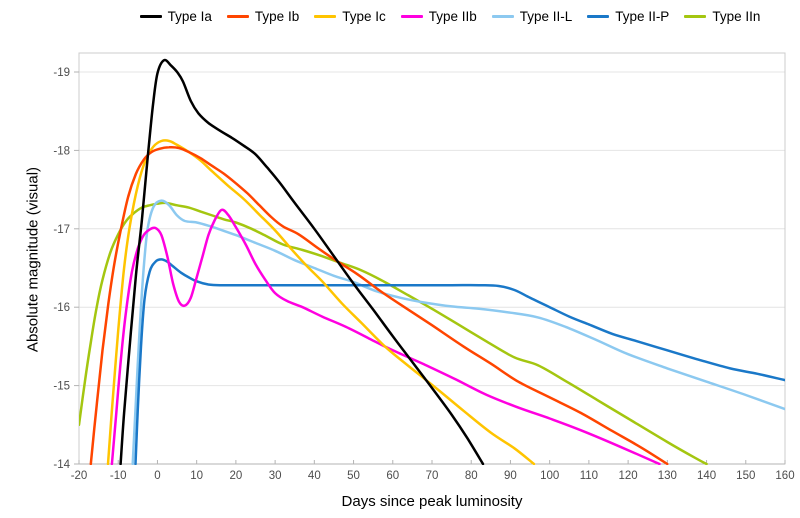 This screenshot has height=518, width=800. Describe the element at coordinates (546, 16) in the screenshot. I see `legend-label: Type II-L` at that location.